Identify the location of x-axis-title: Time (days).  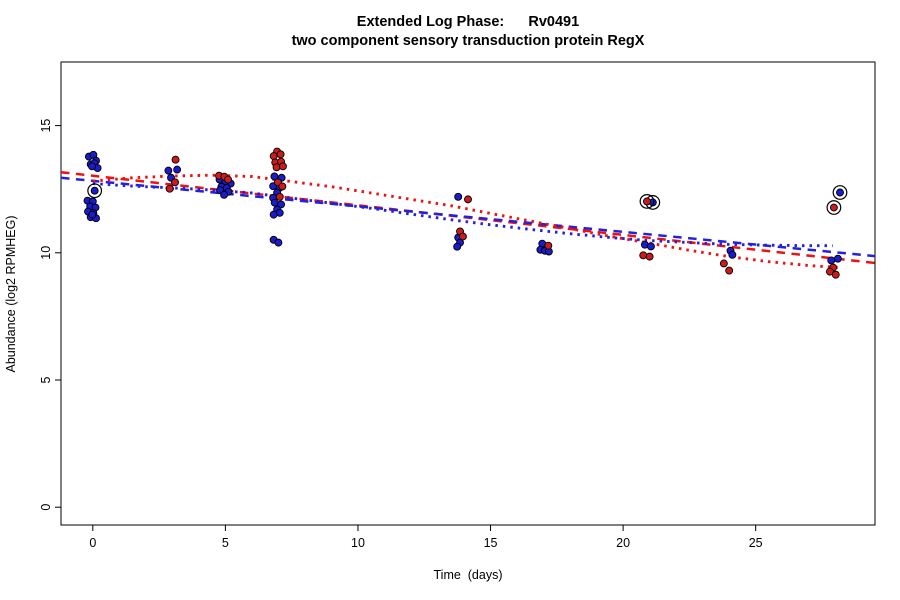
(468, 575).